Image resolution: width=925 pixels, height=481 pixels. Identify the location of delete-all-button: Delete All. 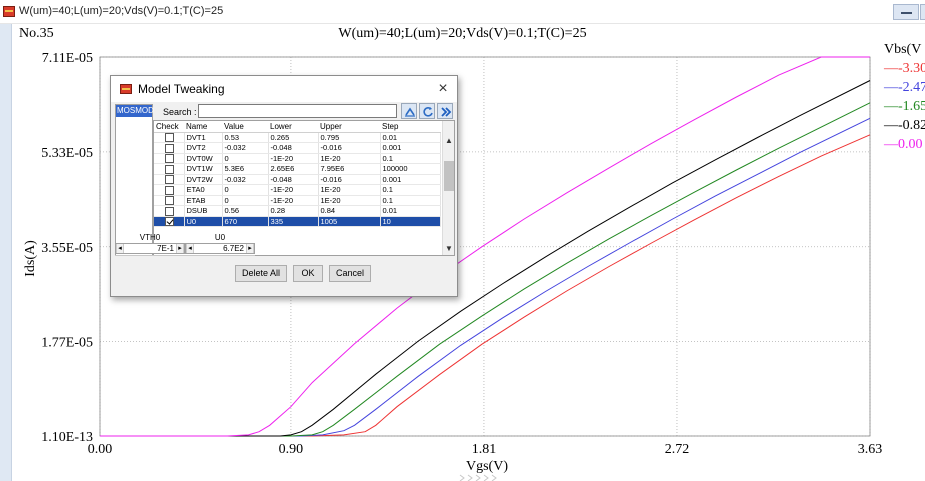
(261, 273).